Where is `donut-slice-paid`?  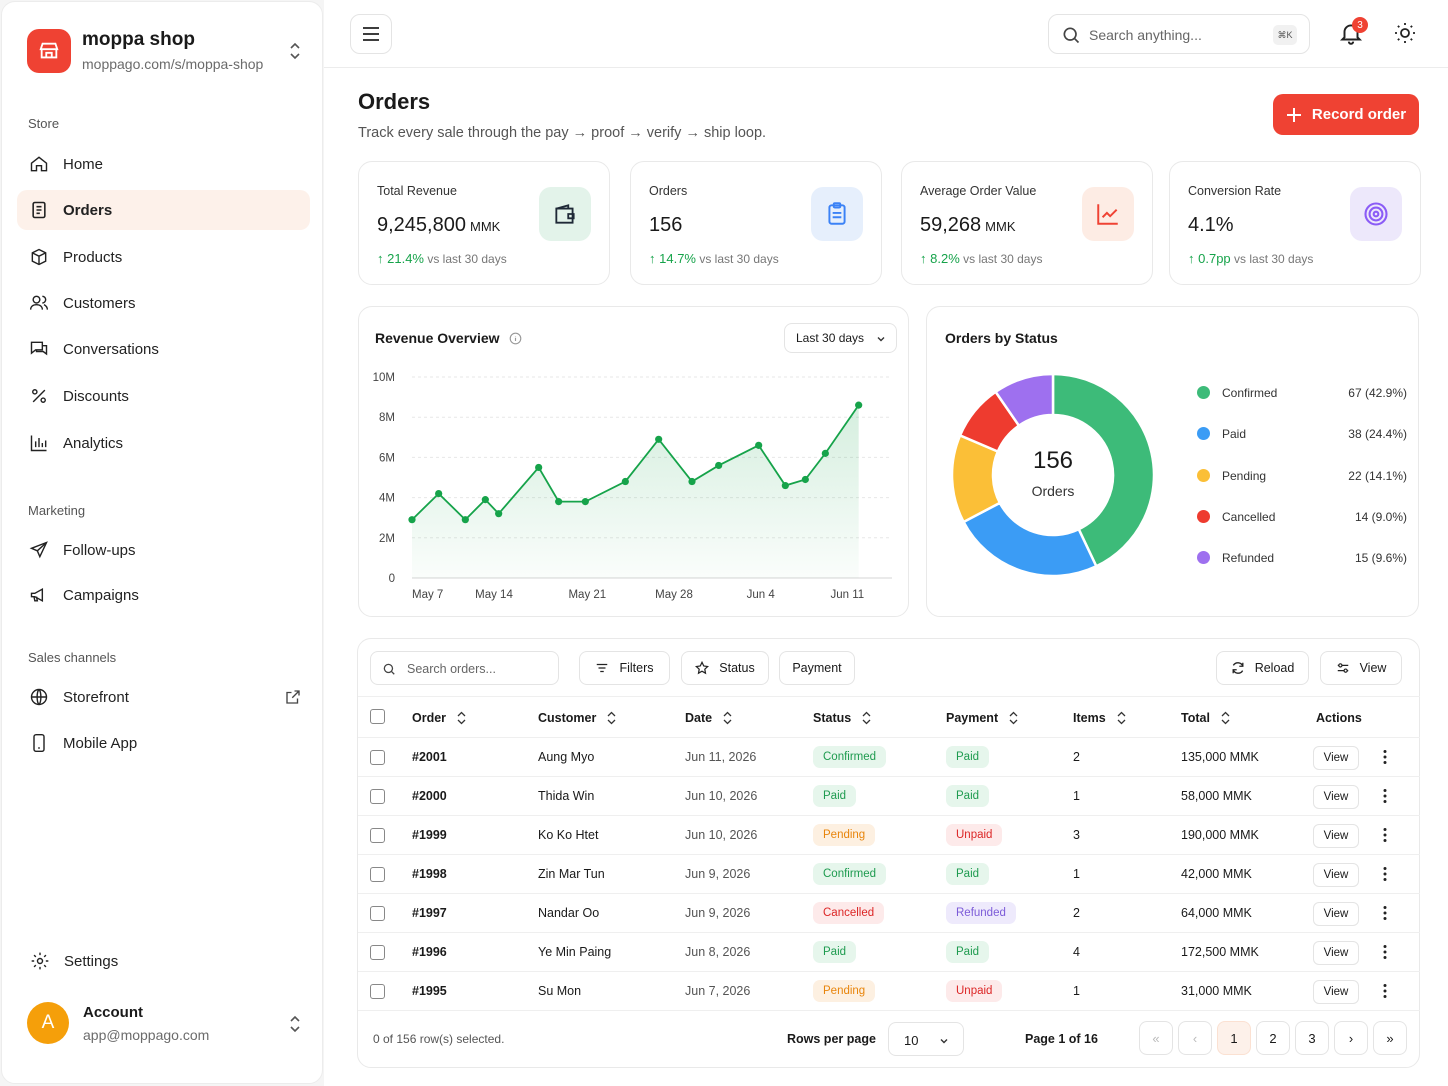
donut-slice-paid is located at coordinates (1029, 539).